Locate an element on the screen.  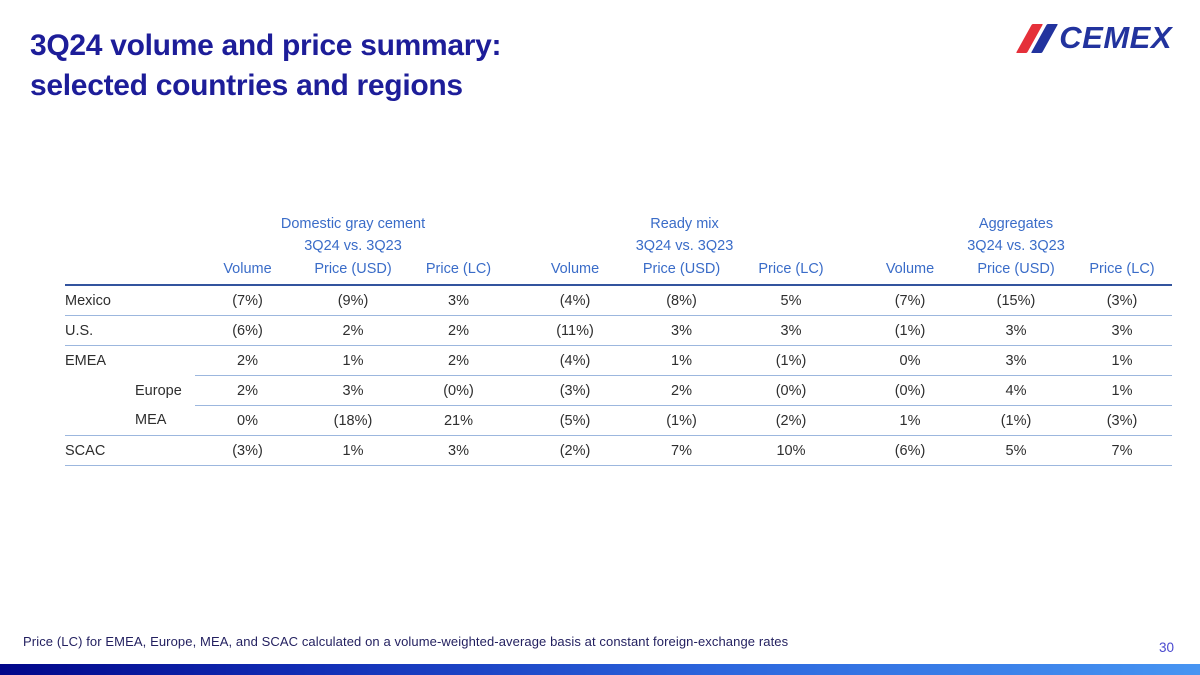
cell: (18%) is located at coordinates (353, 420).